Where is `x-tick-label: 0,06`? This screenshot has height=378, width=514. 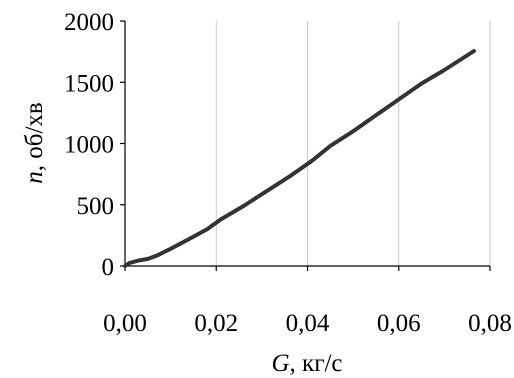
x-tick-label: 0,06 is located at coordinates (399, 323).